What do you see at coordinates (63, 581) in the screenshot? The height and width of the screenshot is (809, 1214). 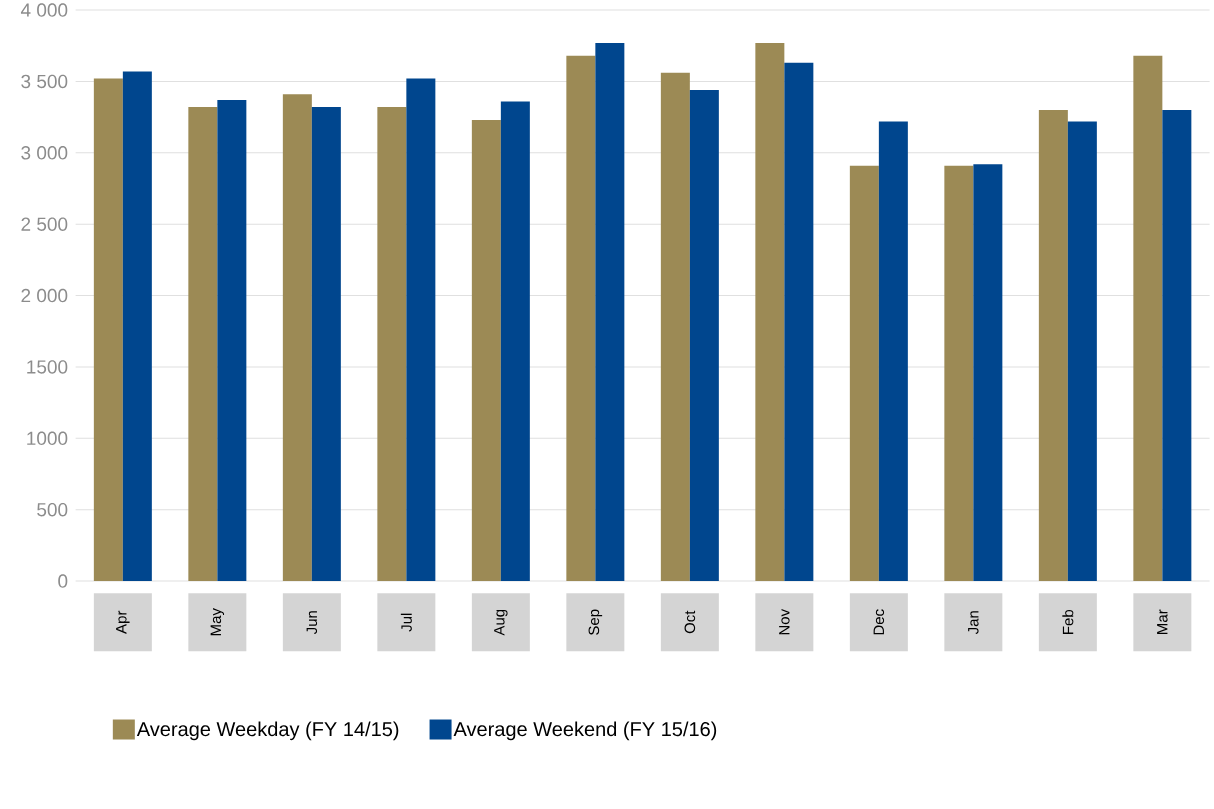 I see `y-tick-label: 0` at bounding box center [63, 581].